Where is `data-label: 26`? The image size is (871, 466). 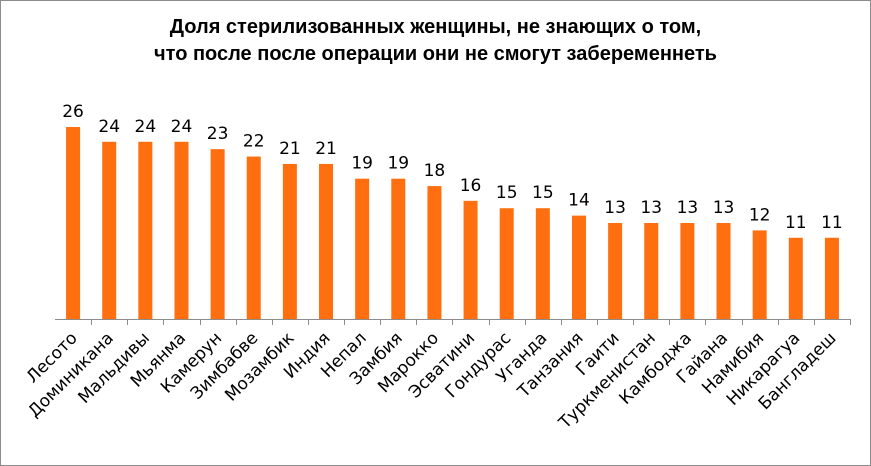
data-label: 26 is located at coordinates (73, 112).